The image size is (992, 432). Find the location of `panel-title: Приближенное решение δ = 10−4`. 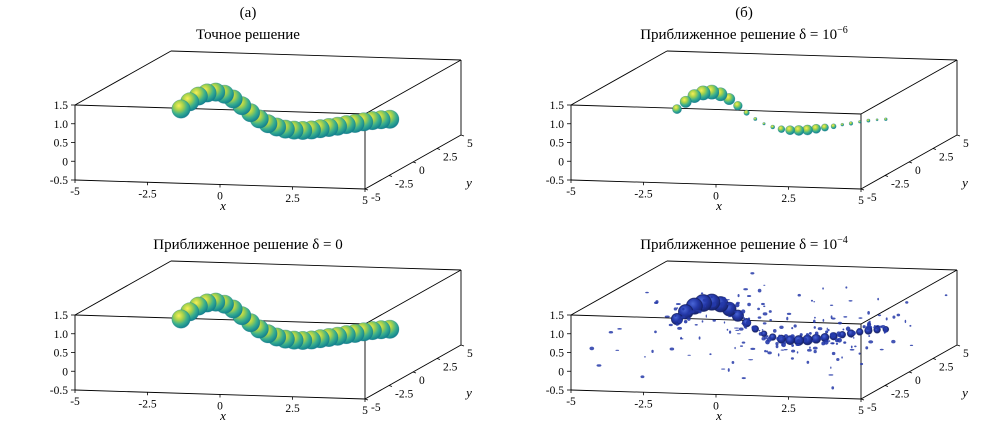

panel-title: Приближенное решение δ = 10−4 is located at coordinates (744, 242).